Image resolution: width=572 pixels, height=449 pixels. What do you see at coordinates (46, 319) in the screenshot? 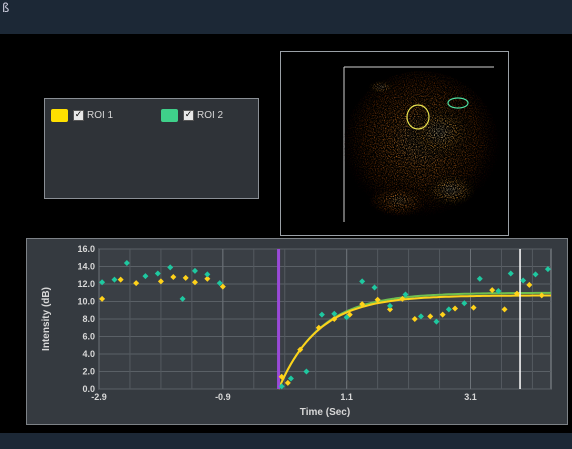
I see `y-axis-label: Intensity (dB)` at bounding box center [46, 319].